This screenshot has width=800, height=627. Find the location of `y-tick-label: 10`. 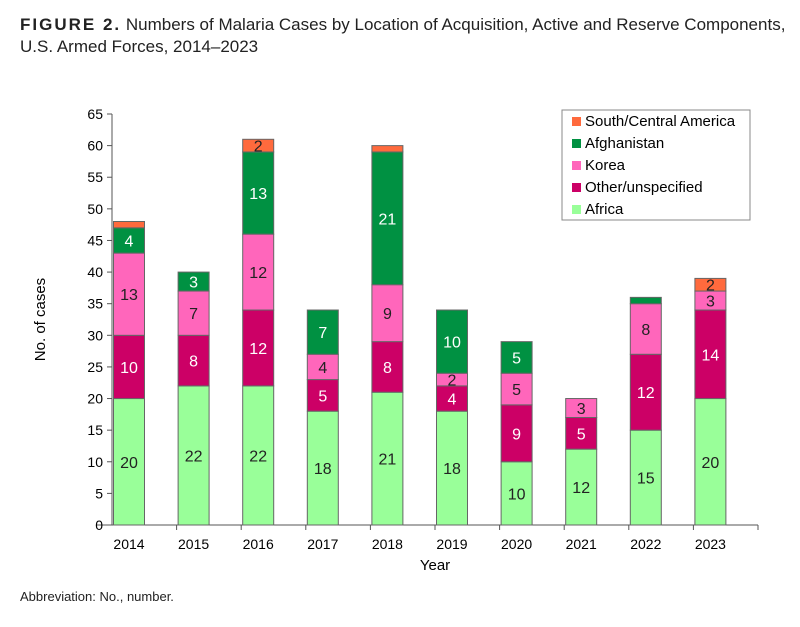

y-tick-label: 10 is located at coordinates (95, 462).